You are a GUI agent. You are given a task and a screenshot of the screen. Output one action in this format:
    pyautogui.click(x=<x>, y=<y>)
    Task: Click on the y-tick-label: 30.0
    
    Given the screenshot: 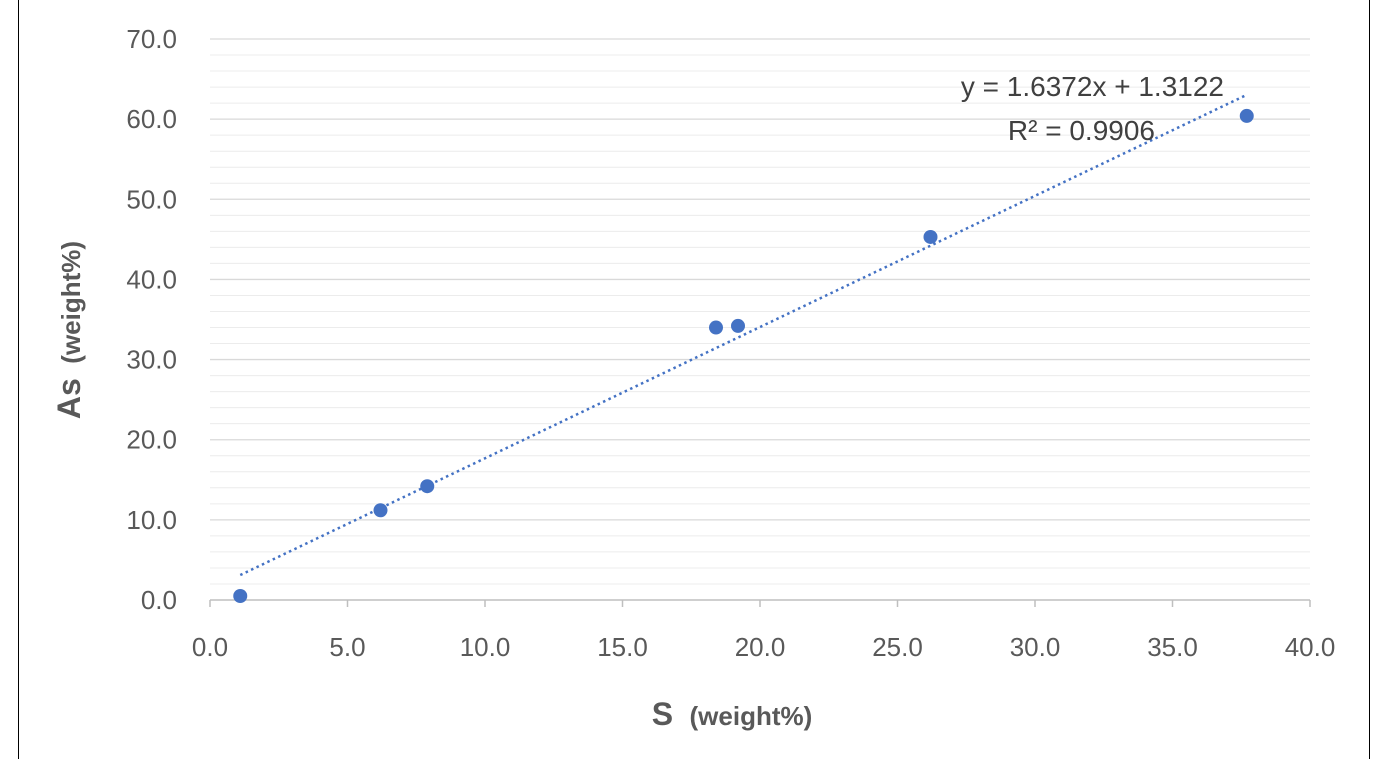 What is the action you would take?
    pyautogui.click(x=151, y=360)
    